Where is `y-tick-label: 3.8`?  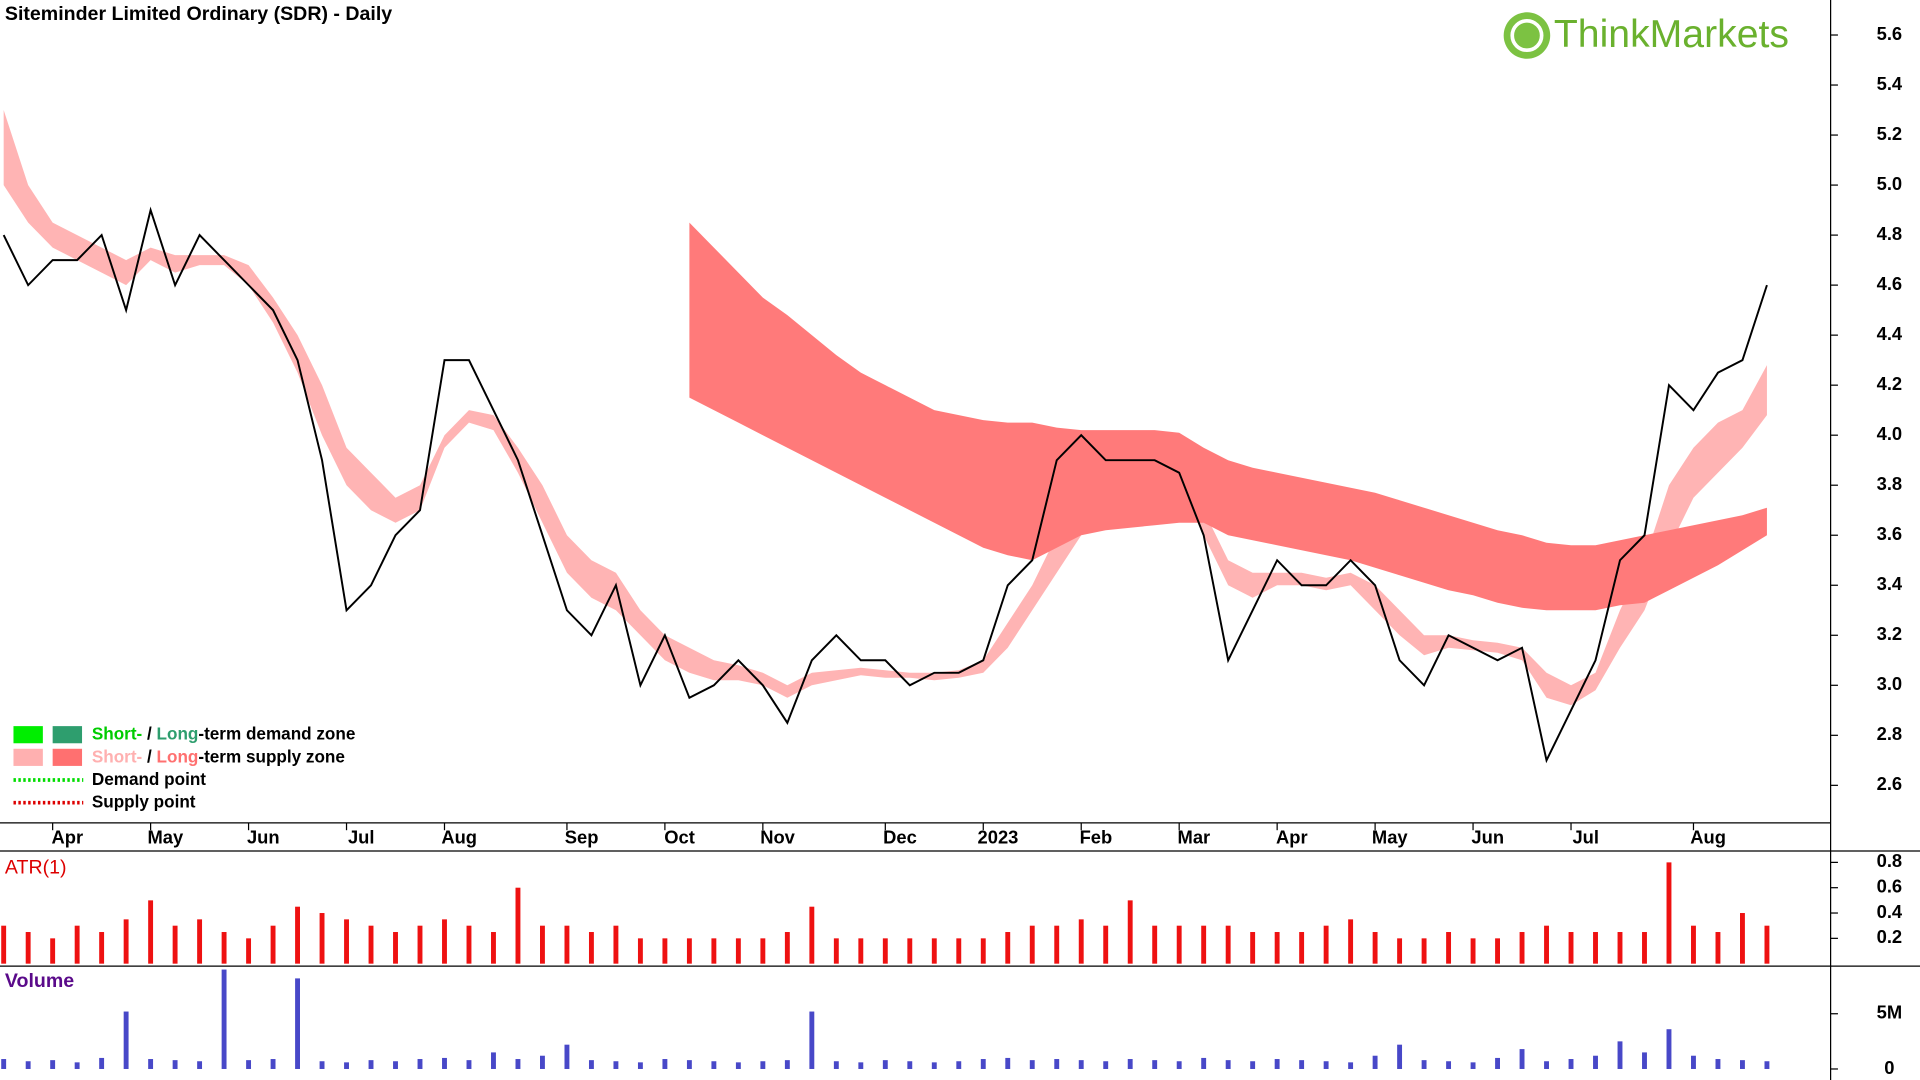
y-tick-label: 3.8 is located at coordinates (1890, 483).